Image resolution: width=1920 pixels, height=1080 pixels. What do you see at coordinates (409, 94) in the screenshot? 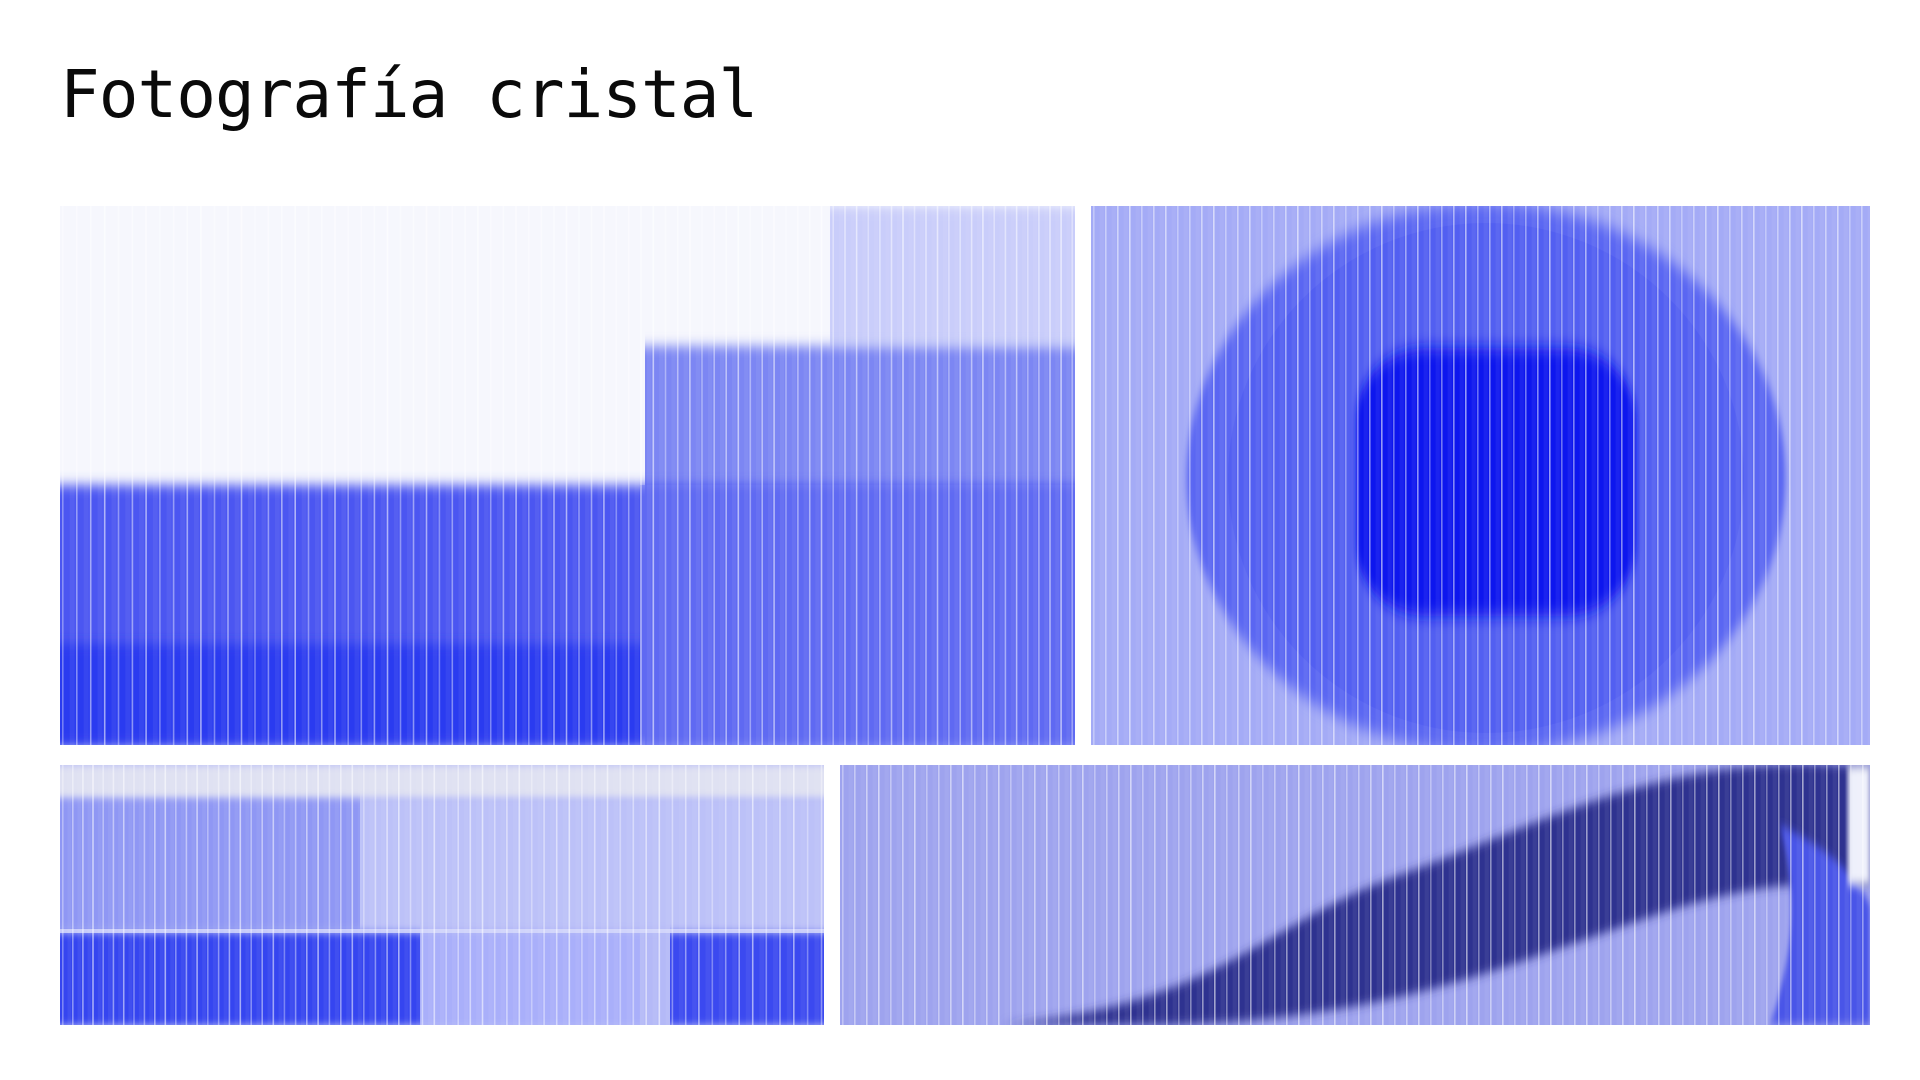
I see `page-title: Fotografía cristal` at bounding box center [409, 94].